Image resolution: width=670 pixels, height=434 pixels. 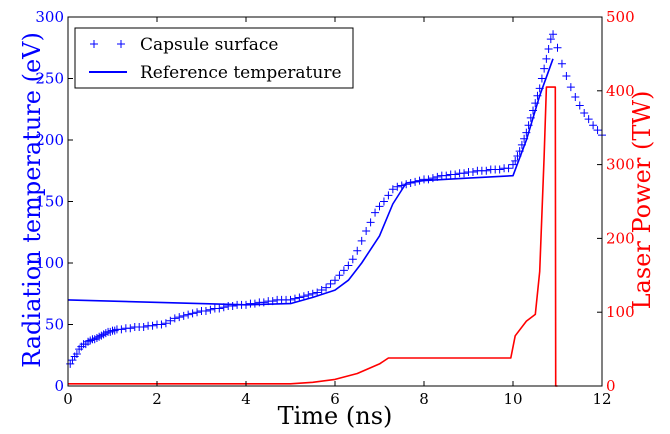 What do you see at coordinates (620, 312) in the screenshot?
I see `y-right-tick-label: 100` at bounding box center [620, 312].